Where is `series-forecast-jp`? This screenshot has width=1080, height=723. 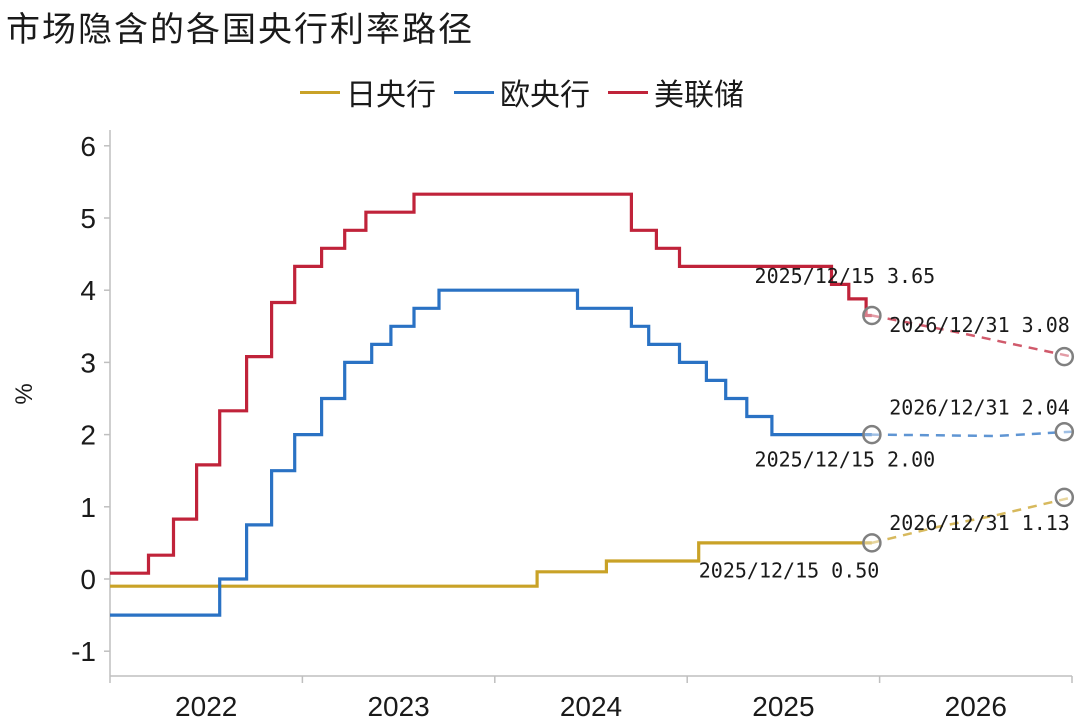 series-forecast-jp is located at coordinates (972, 520).